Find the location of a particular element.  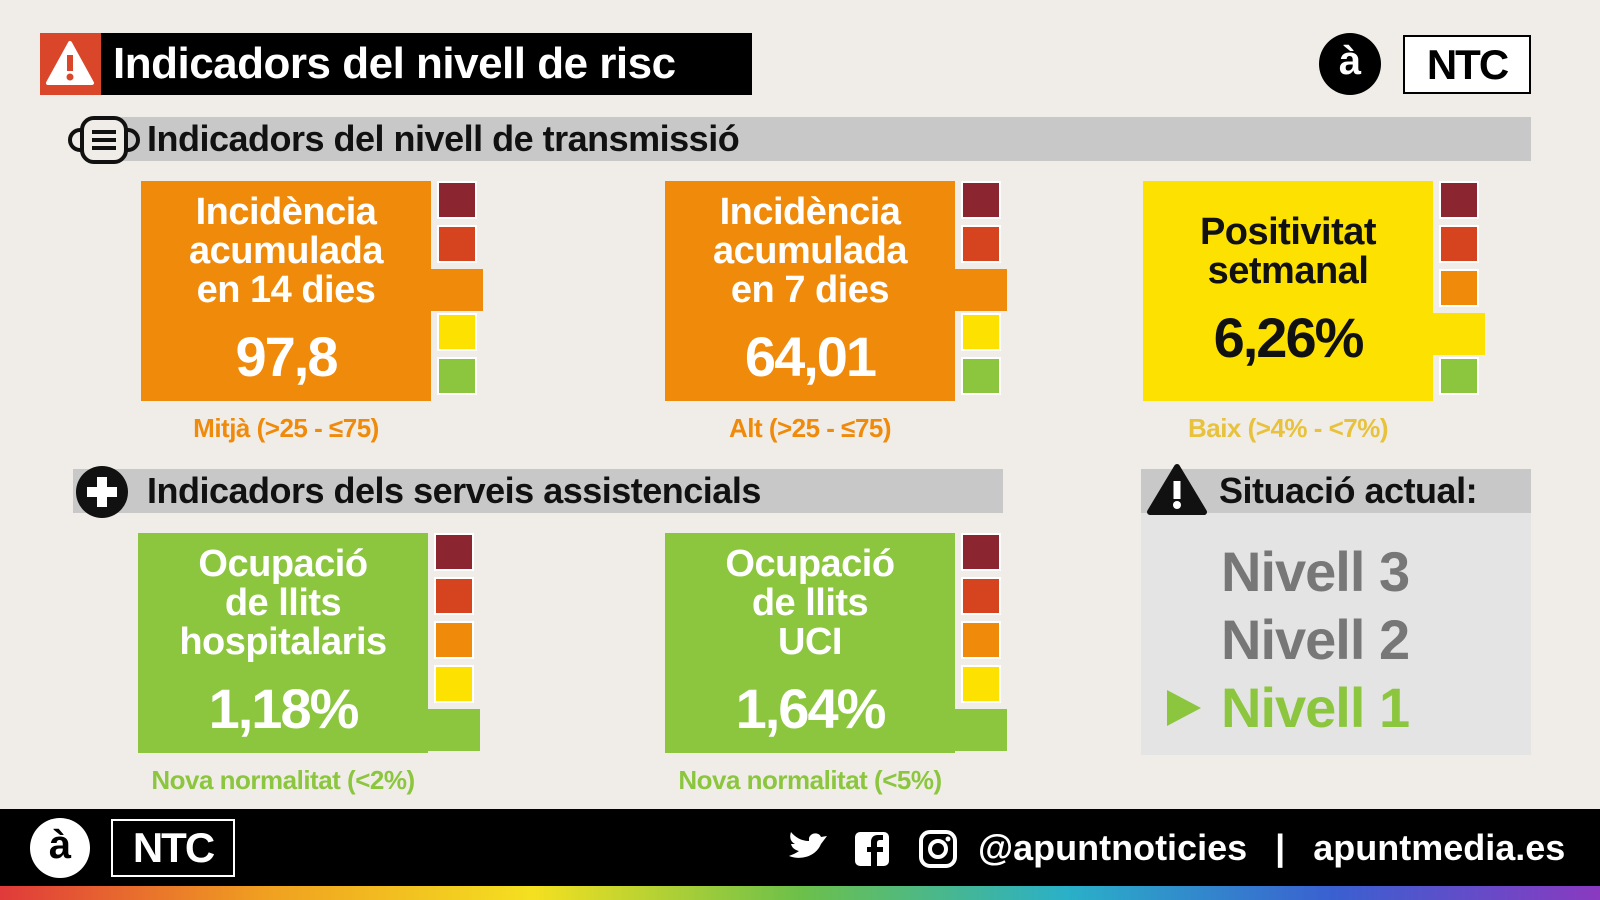

indicator-card: Ocupació de llits UCI 1,64% is located at coordinates (810, 643).